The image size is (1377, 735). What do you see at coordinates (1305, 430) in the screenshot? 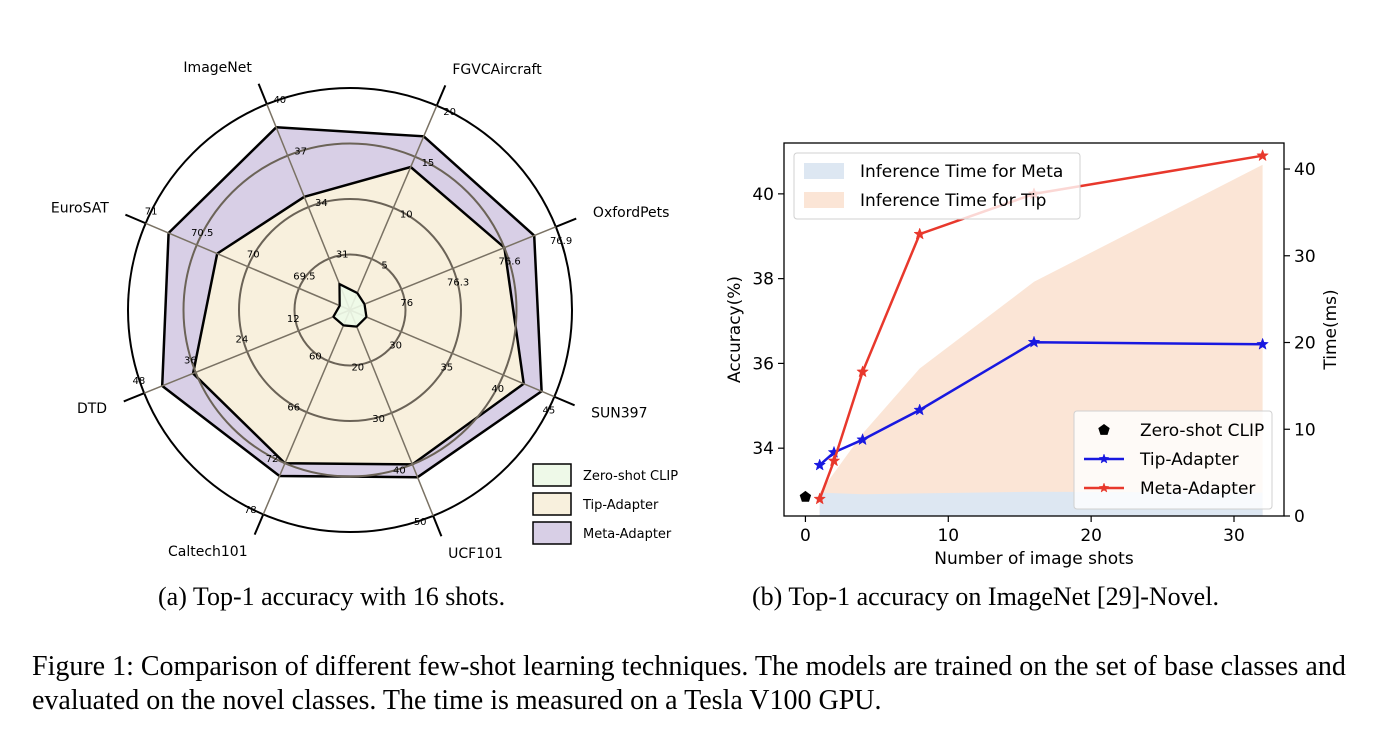
I see `y-right-tick-label: 10` at bounding box center [1305, 430].